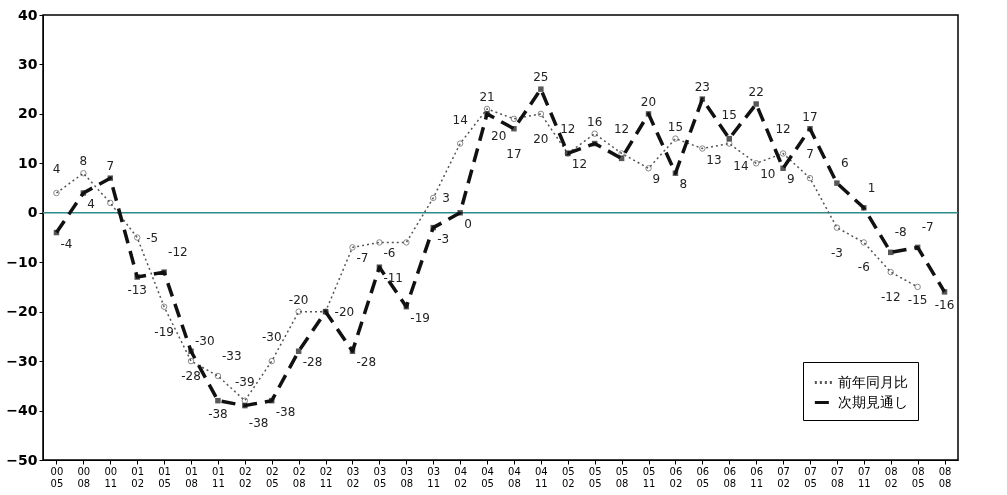 The width and height of the screenshot is (1007, 495). Describe the element at coordinates (460, 477) in the screenshot. I see `x-tick-label: 04 02` at that location.